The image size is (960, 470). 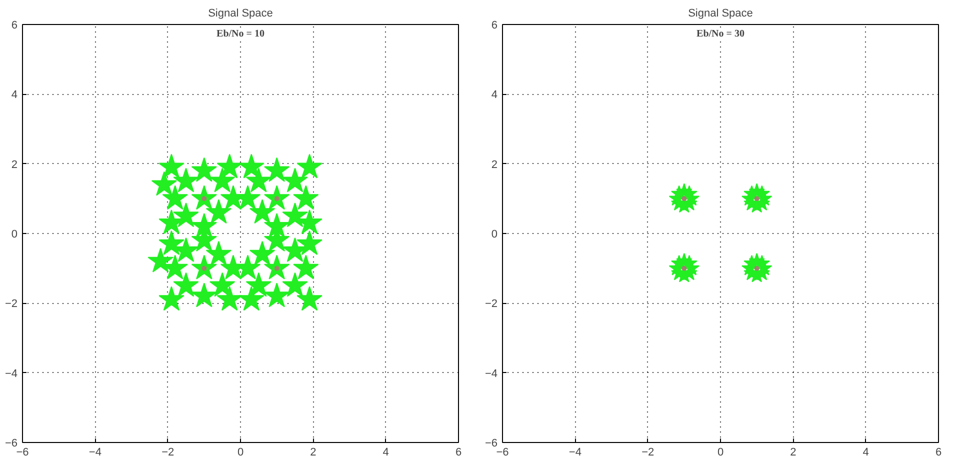 What do you see at coordinates (240, 34) in the screenshot?
I see `chart-subtitle: Eb/No = 10` at bounding box center [240, 34].